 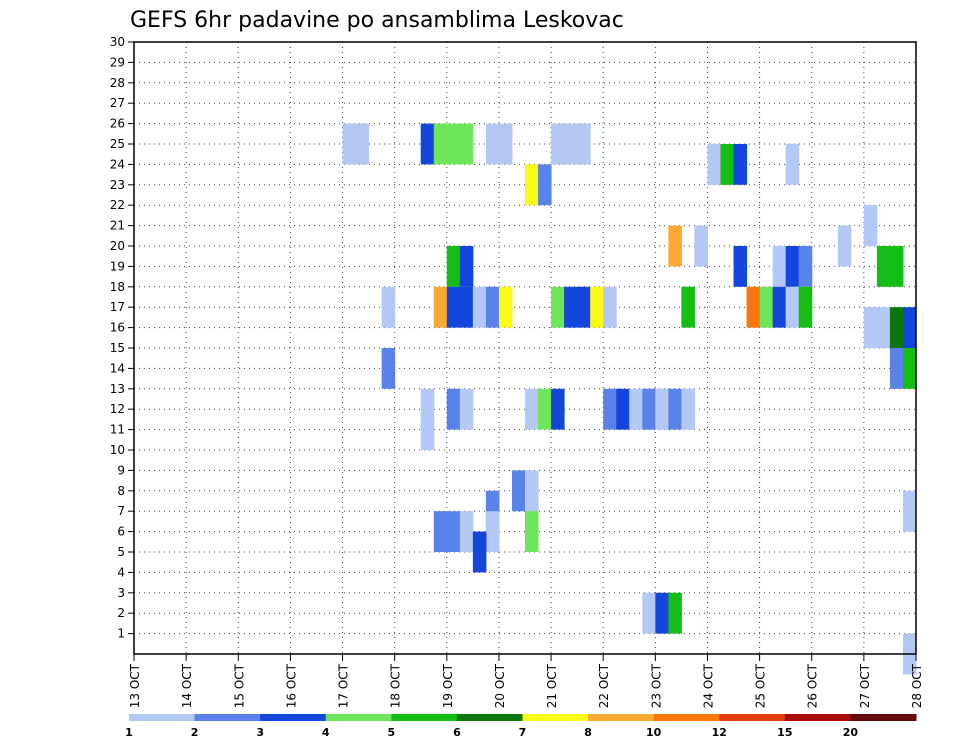 What do you see at coordinates (117, 307) in the screenshot?
I see `y-tick-label: 17` at bounding box center [117, 307].